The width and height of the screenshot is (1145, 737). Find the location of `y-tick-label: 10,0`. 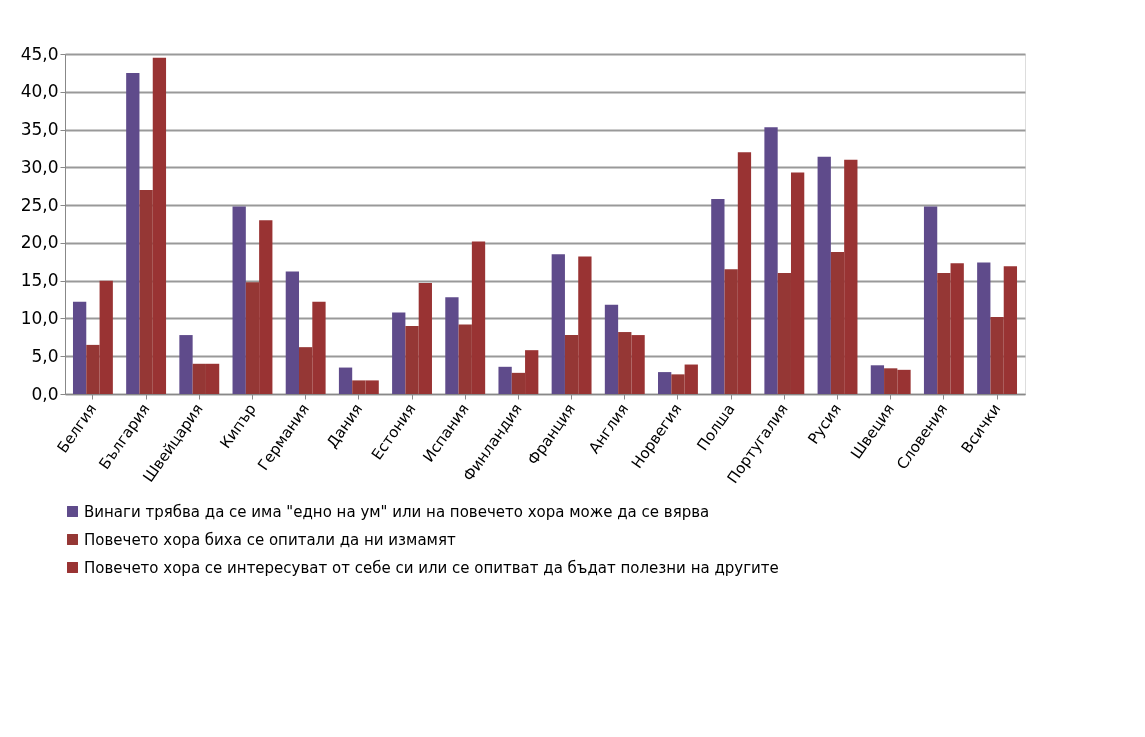

y-tick-label: 10,0 is located at coordinates (39, 317).